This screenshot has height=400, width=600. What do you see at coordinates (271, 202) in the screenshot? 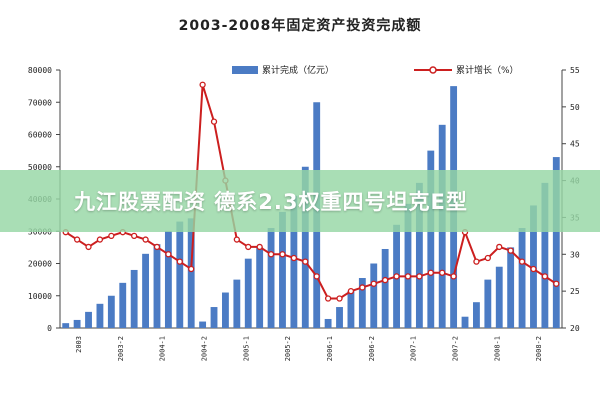
I see `banner-text: 九江股票配资 德系2.3权重四号坦克E型` at bounding box center [271, 202].